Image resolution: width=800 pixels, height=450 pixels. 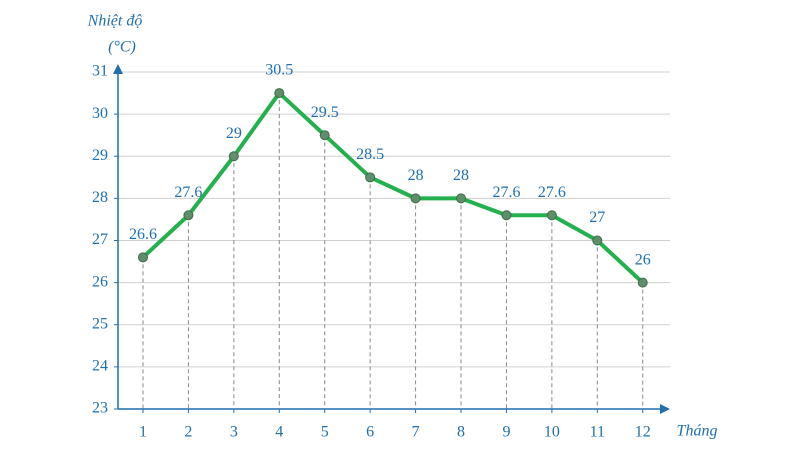 I want to click on x-tick-label: 7, so click(x=416, y=432).